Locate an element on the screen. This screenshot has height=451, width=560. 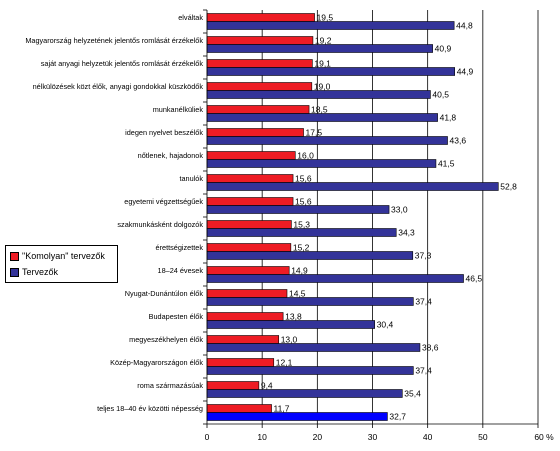
x-tick-label: 30 is located at coordinates (373, 437).